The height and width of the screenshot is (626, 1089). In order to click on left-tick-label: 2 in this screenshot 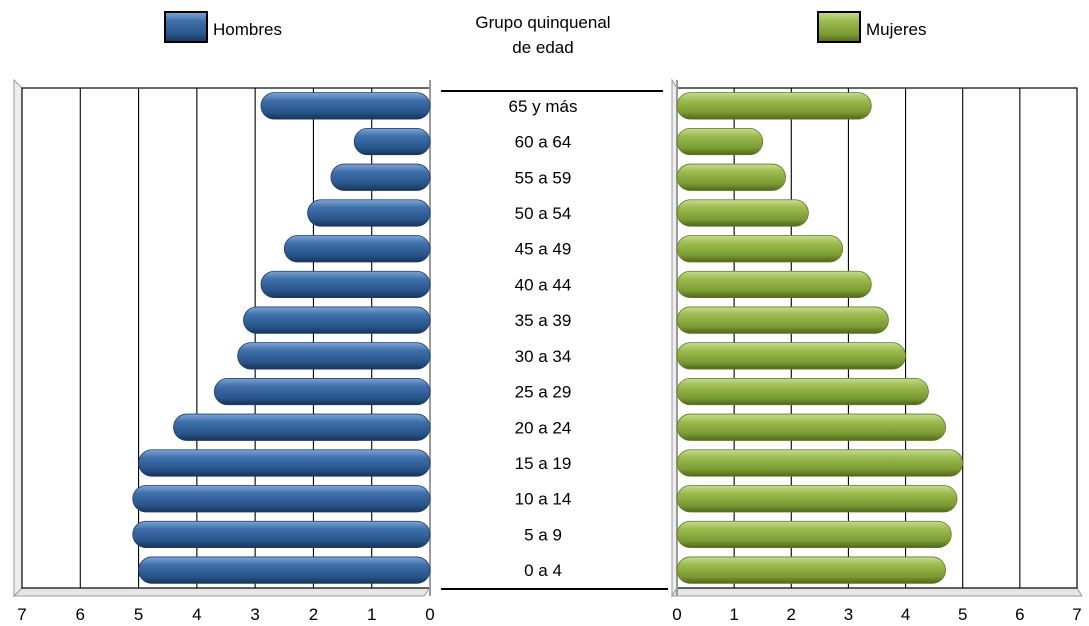, I will do `click(313, 614)`.